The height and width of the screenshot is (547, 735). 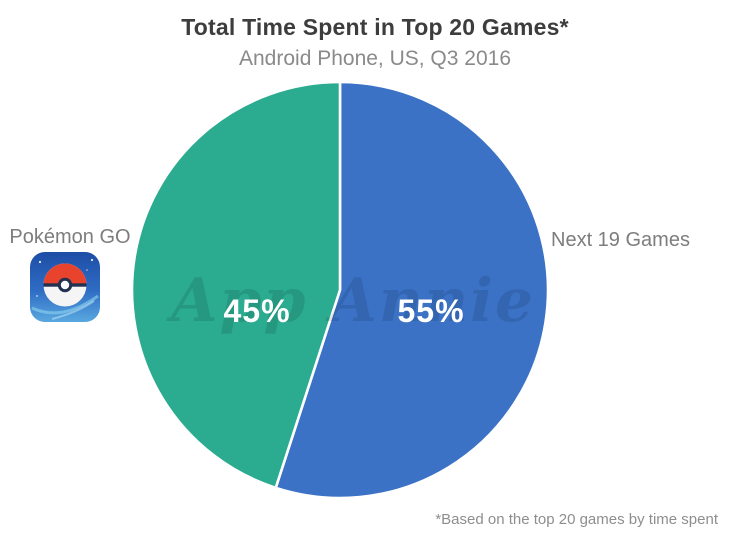 I want to click on chart-title: Total Time Spent in Top 20 Games*, so click(x=375, y=27).